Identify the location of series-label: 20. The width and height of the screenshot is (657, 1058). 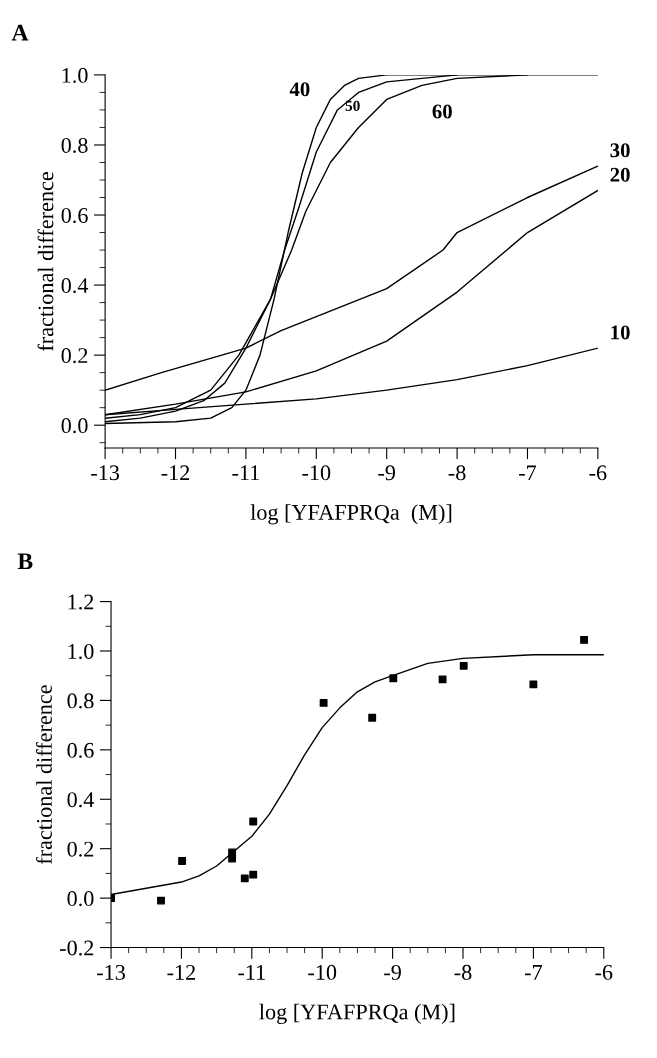
(620, 174).